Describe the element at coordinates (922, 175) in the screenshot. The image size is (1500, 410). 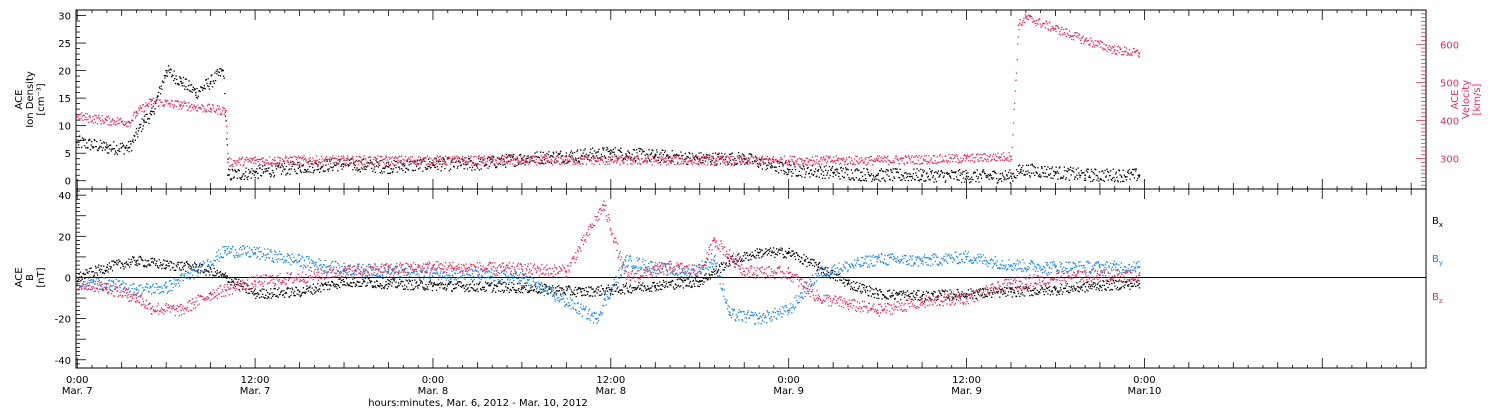
I see `density-data-dot-point` at that location.